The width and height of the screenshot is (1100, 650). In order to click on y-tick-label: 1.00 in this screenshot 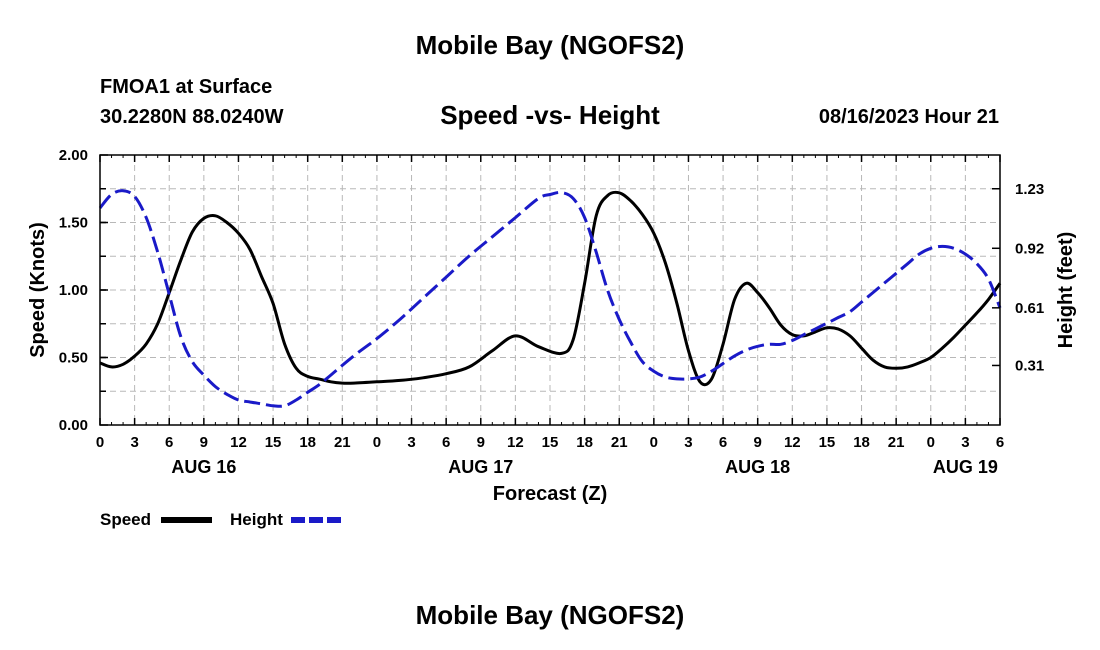, I will do `click(73, 290)`.